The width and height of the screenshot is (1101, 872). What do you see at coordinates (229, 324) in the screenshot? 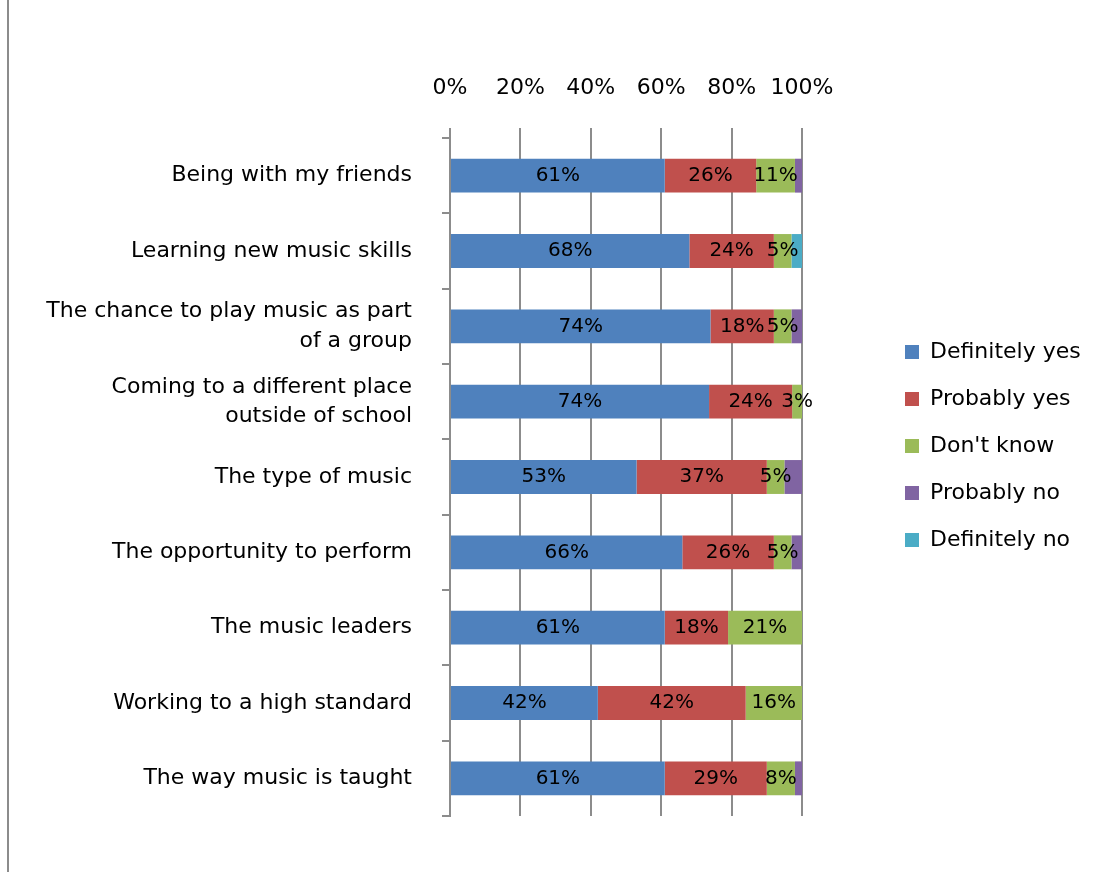
I see `y-tick-label: The chance to play music as part of a group` at bounding box center [229, 324].